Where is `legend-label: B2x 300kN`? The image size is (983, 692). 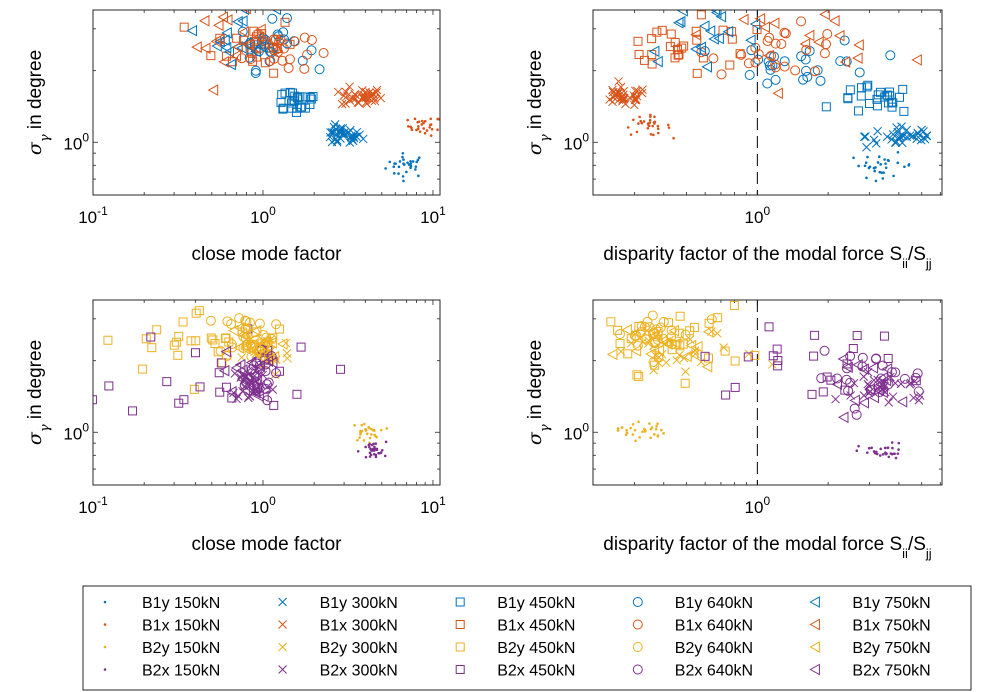
legend-label: B2x 300kN is located at coordinates (359, 671).